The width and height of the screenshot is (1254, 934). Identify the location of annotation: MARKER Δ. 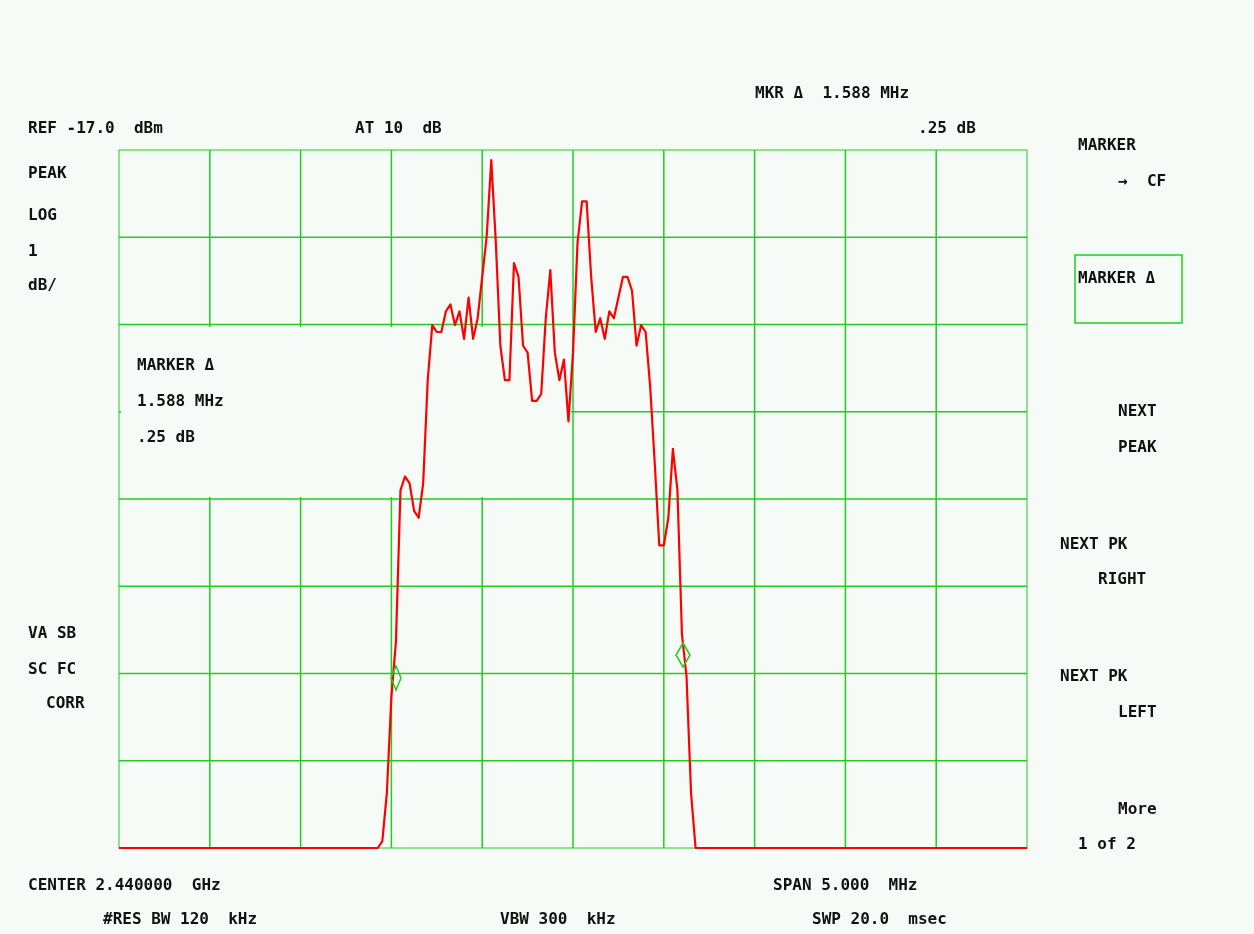
(176, 364).